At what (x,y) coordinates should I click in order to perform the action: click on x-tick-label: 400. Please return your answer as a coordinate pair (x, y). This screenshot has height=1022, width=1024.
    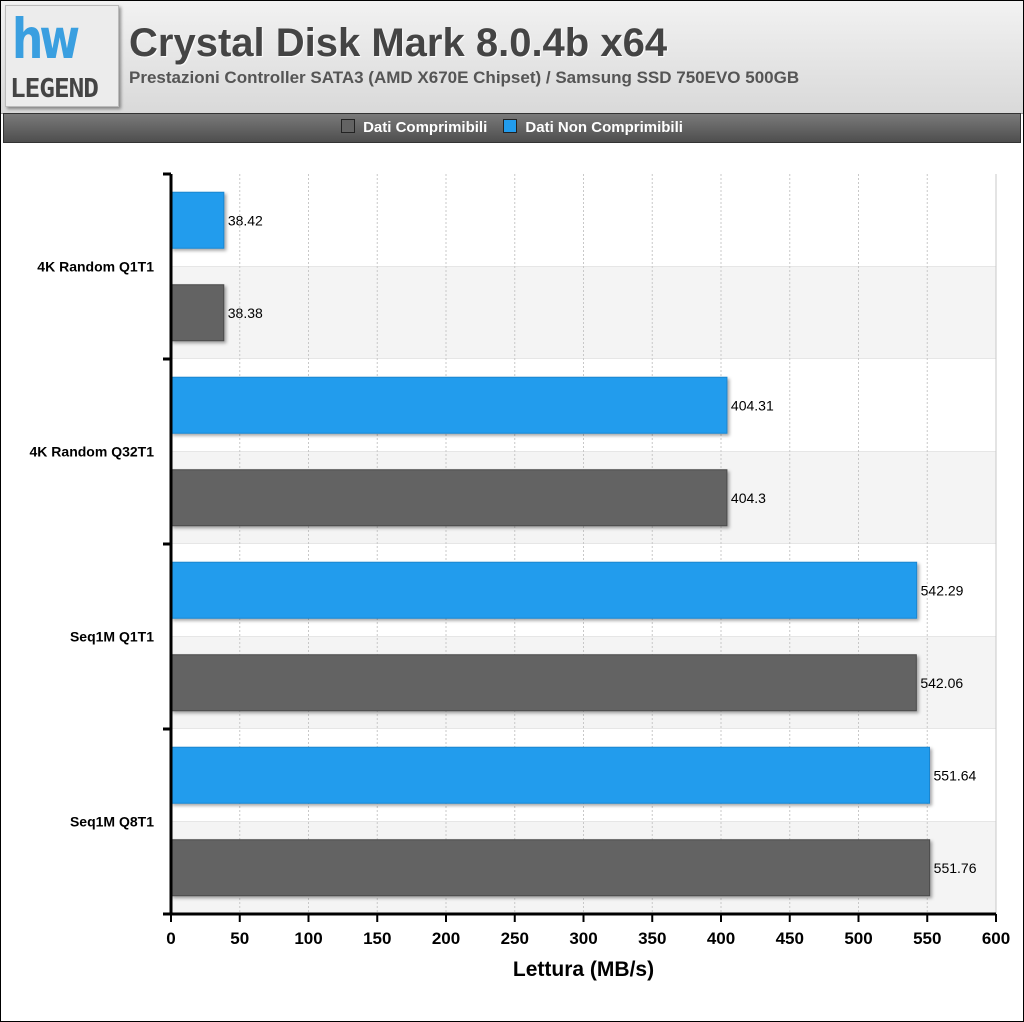
    Looking at the image, I should click on (721, 938).